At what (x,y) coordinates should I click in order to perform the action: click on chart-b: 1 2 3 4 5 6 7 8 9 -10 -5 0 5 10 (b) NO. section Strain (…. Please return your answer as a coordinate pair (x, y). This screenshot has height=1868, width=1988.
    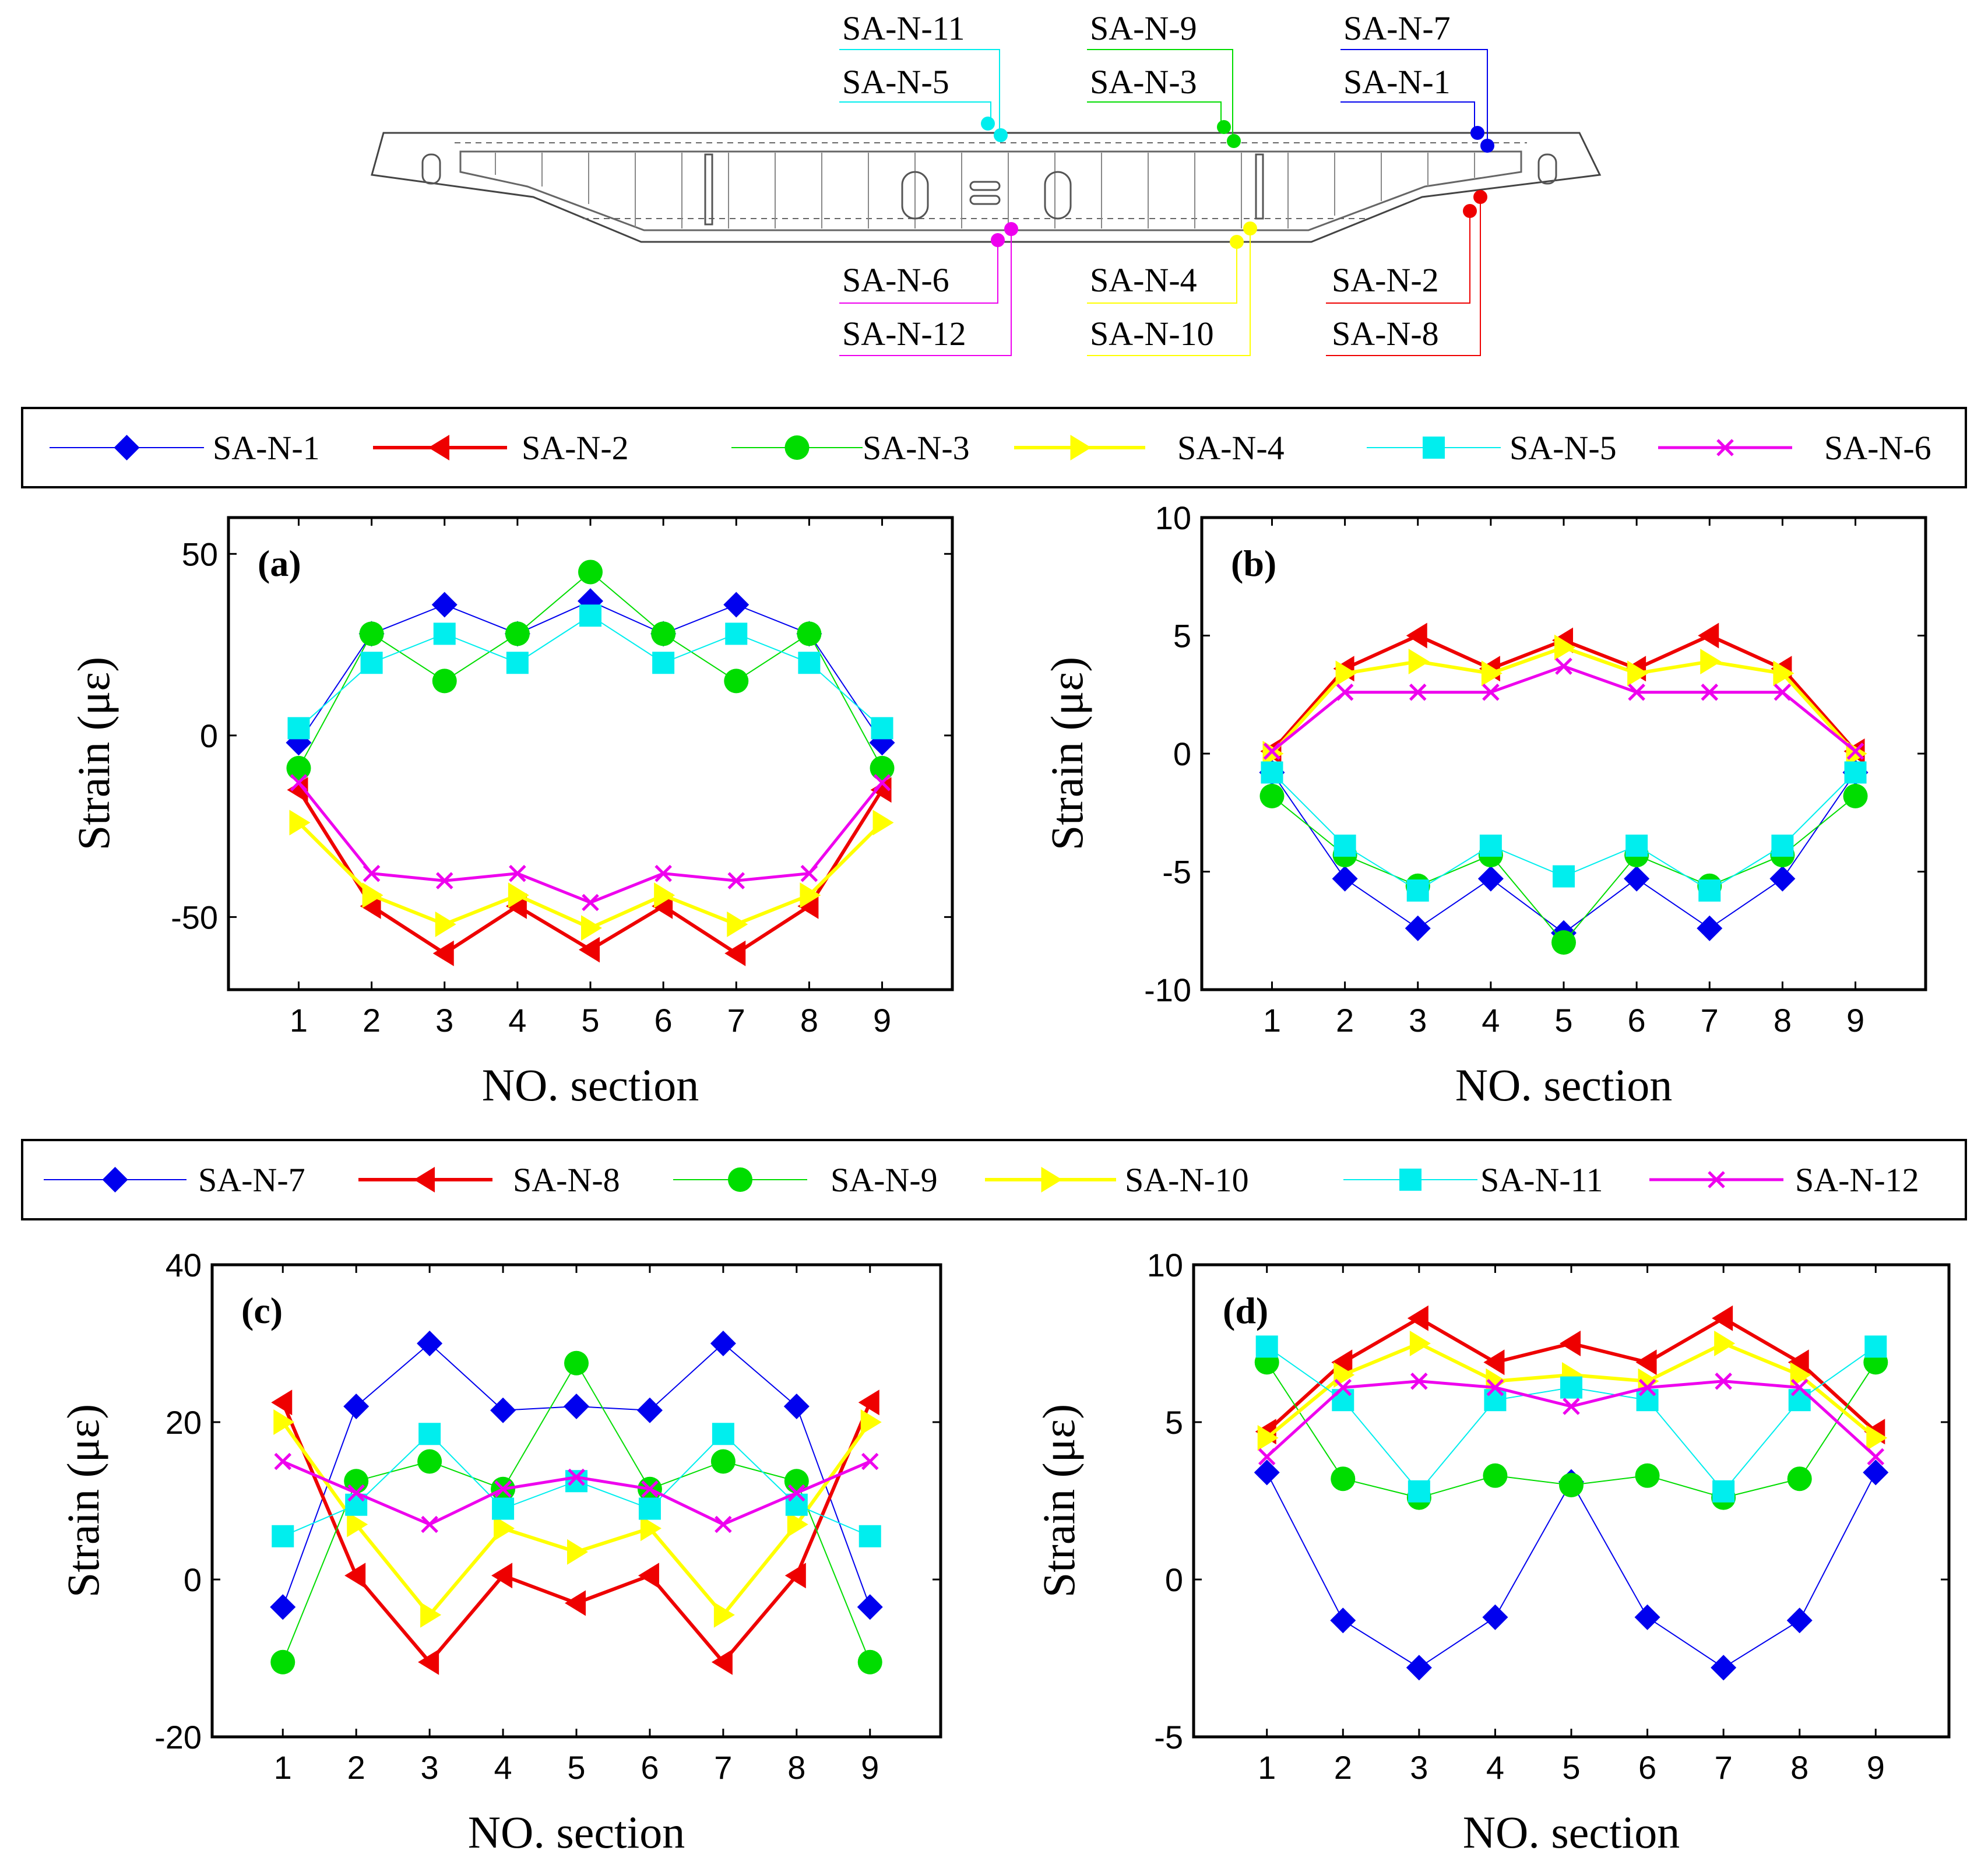
    Looking at the image, I should click on (1484, 804).